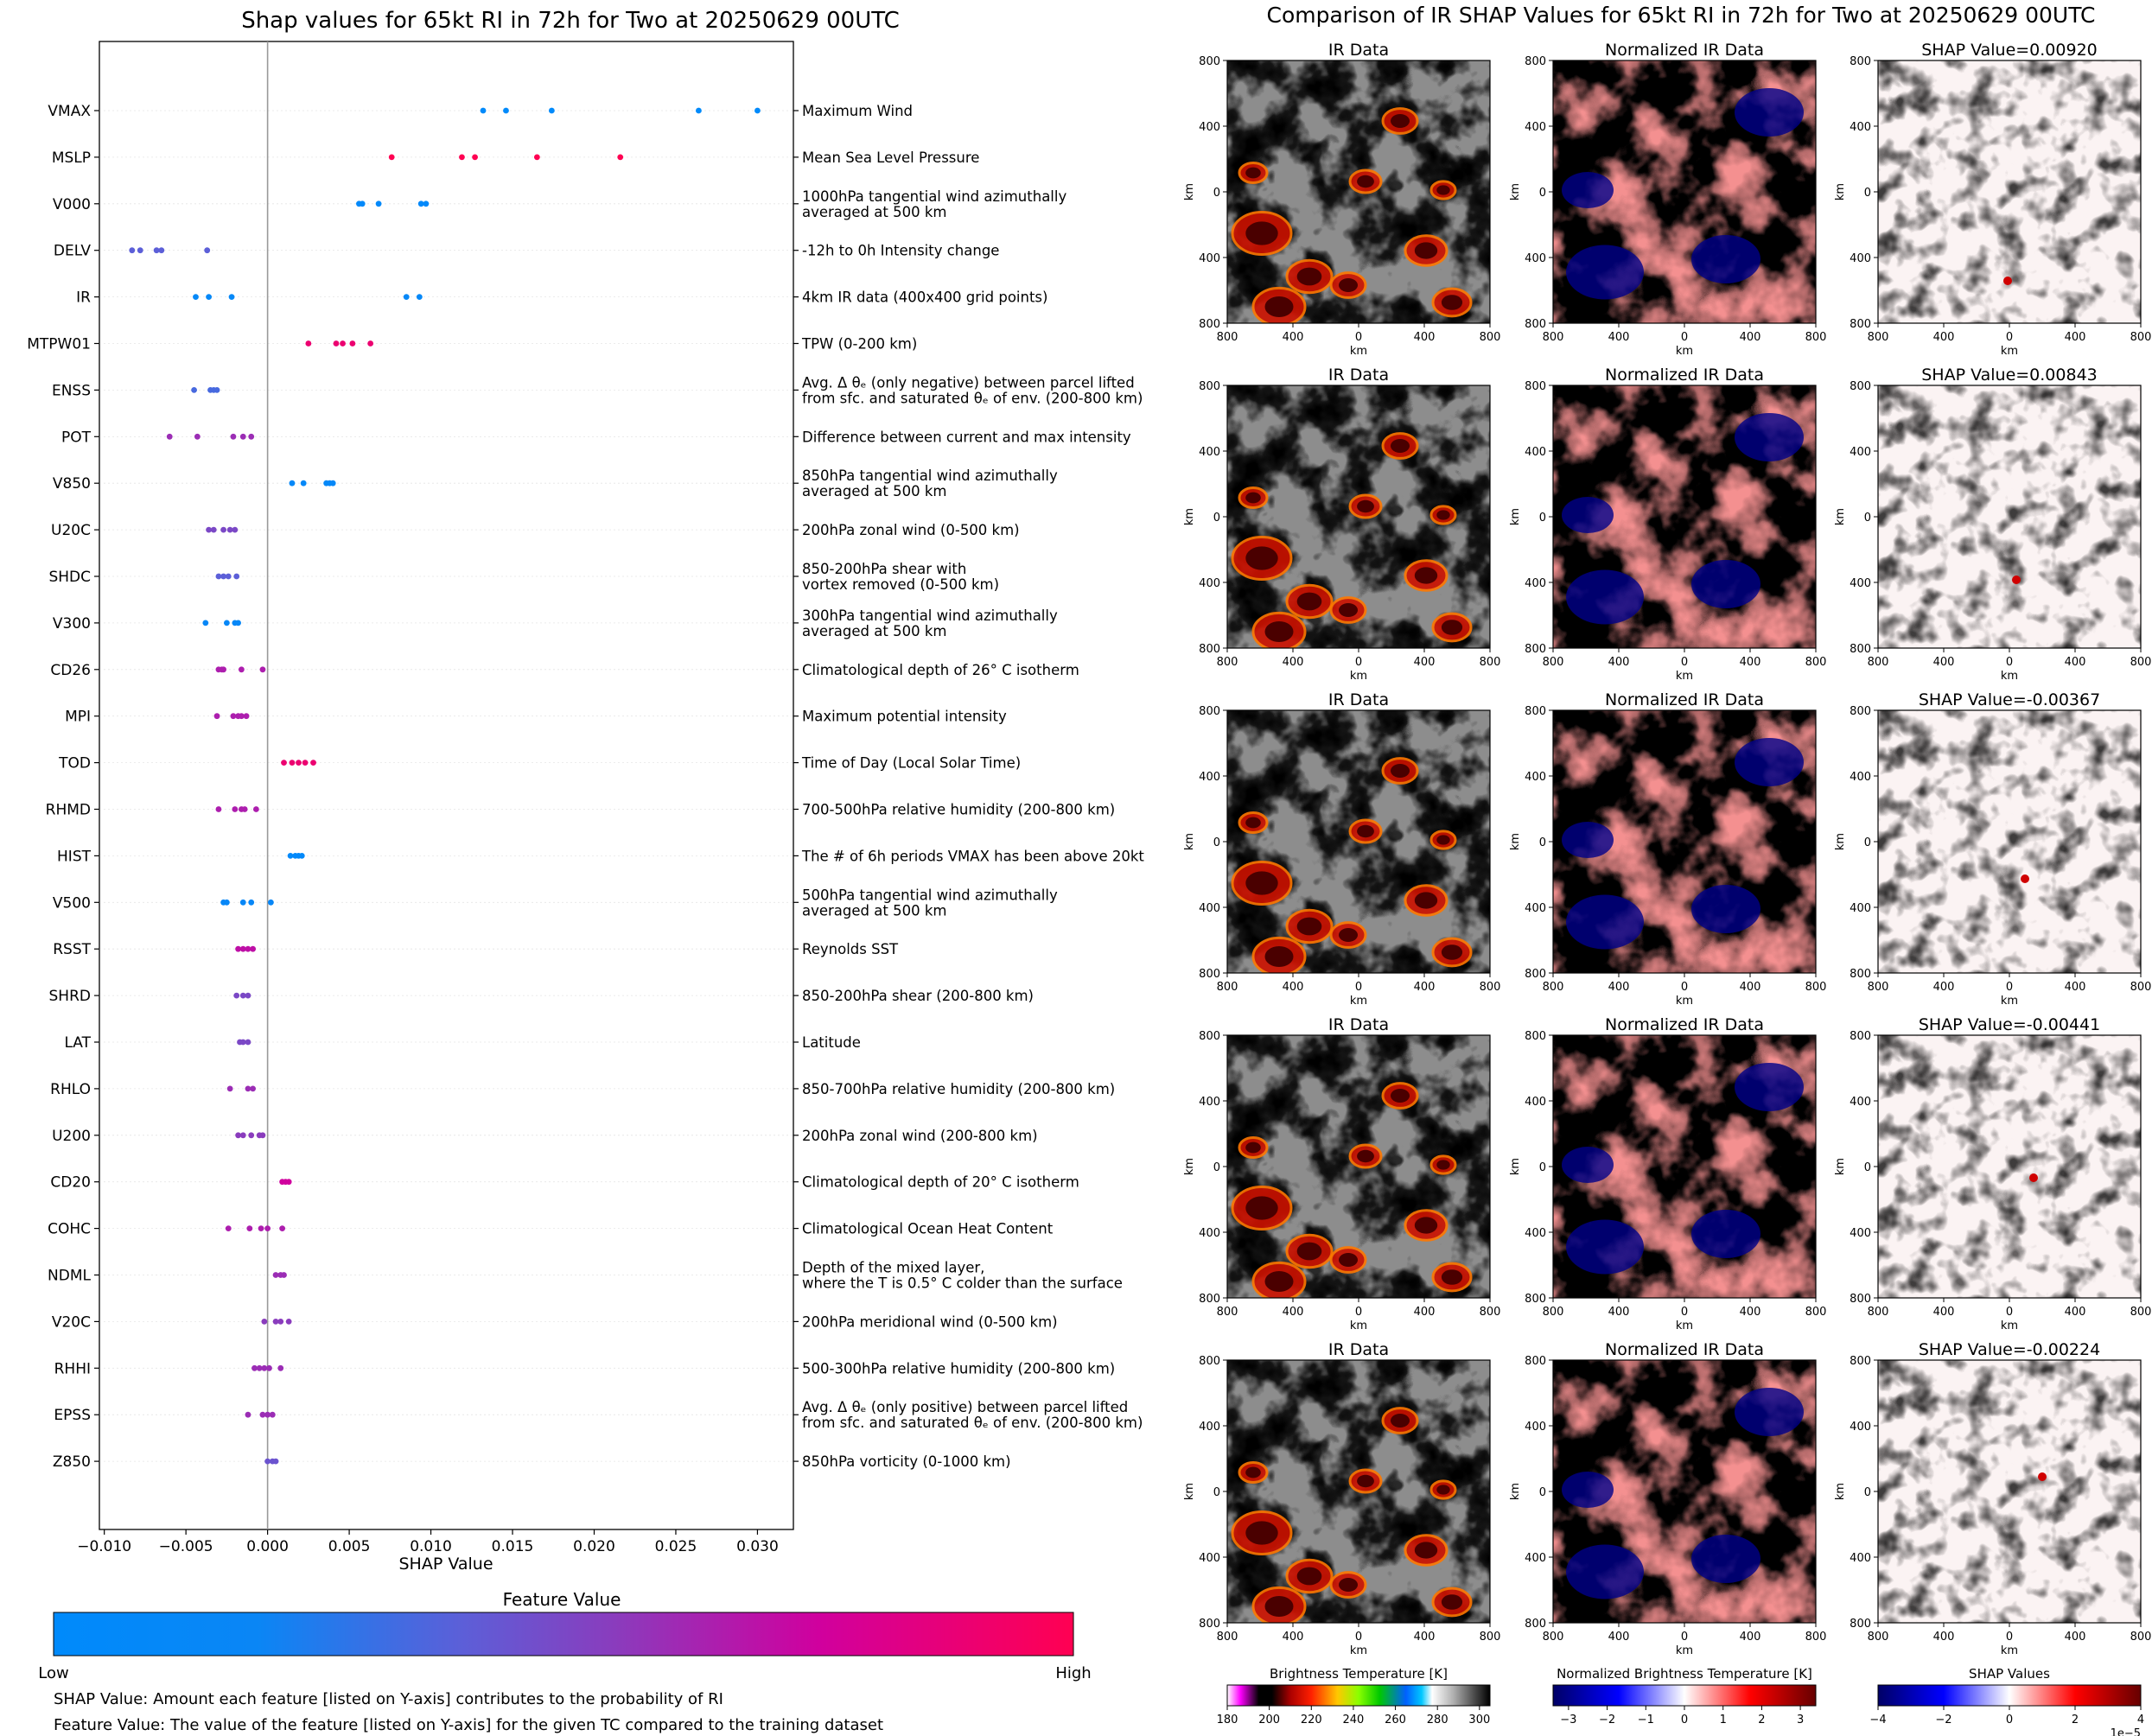 The width and height of the screenshot is (2152, 1736). Describe the element at coordinates (248, 1042) in the screenshot. I see `shap-point-lat` at that location.